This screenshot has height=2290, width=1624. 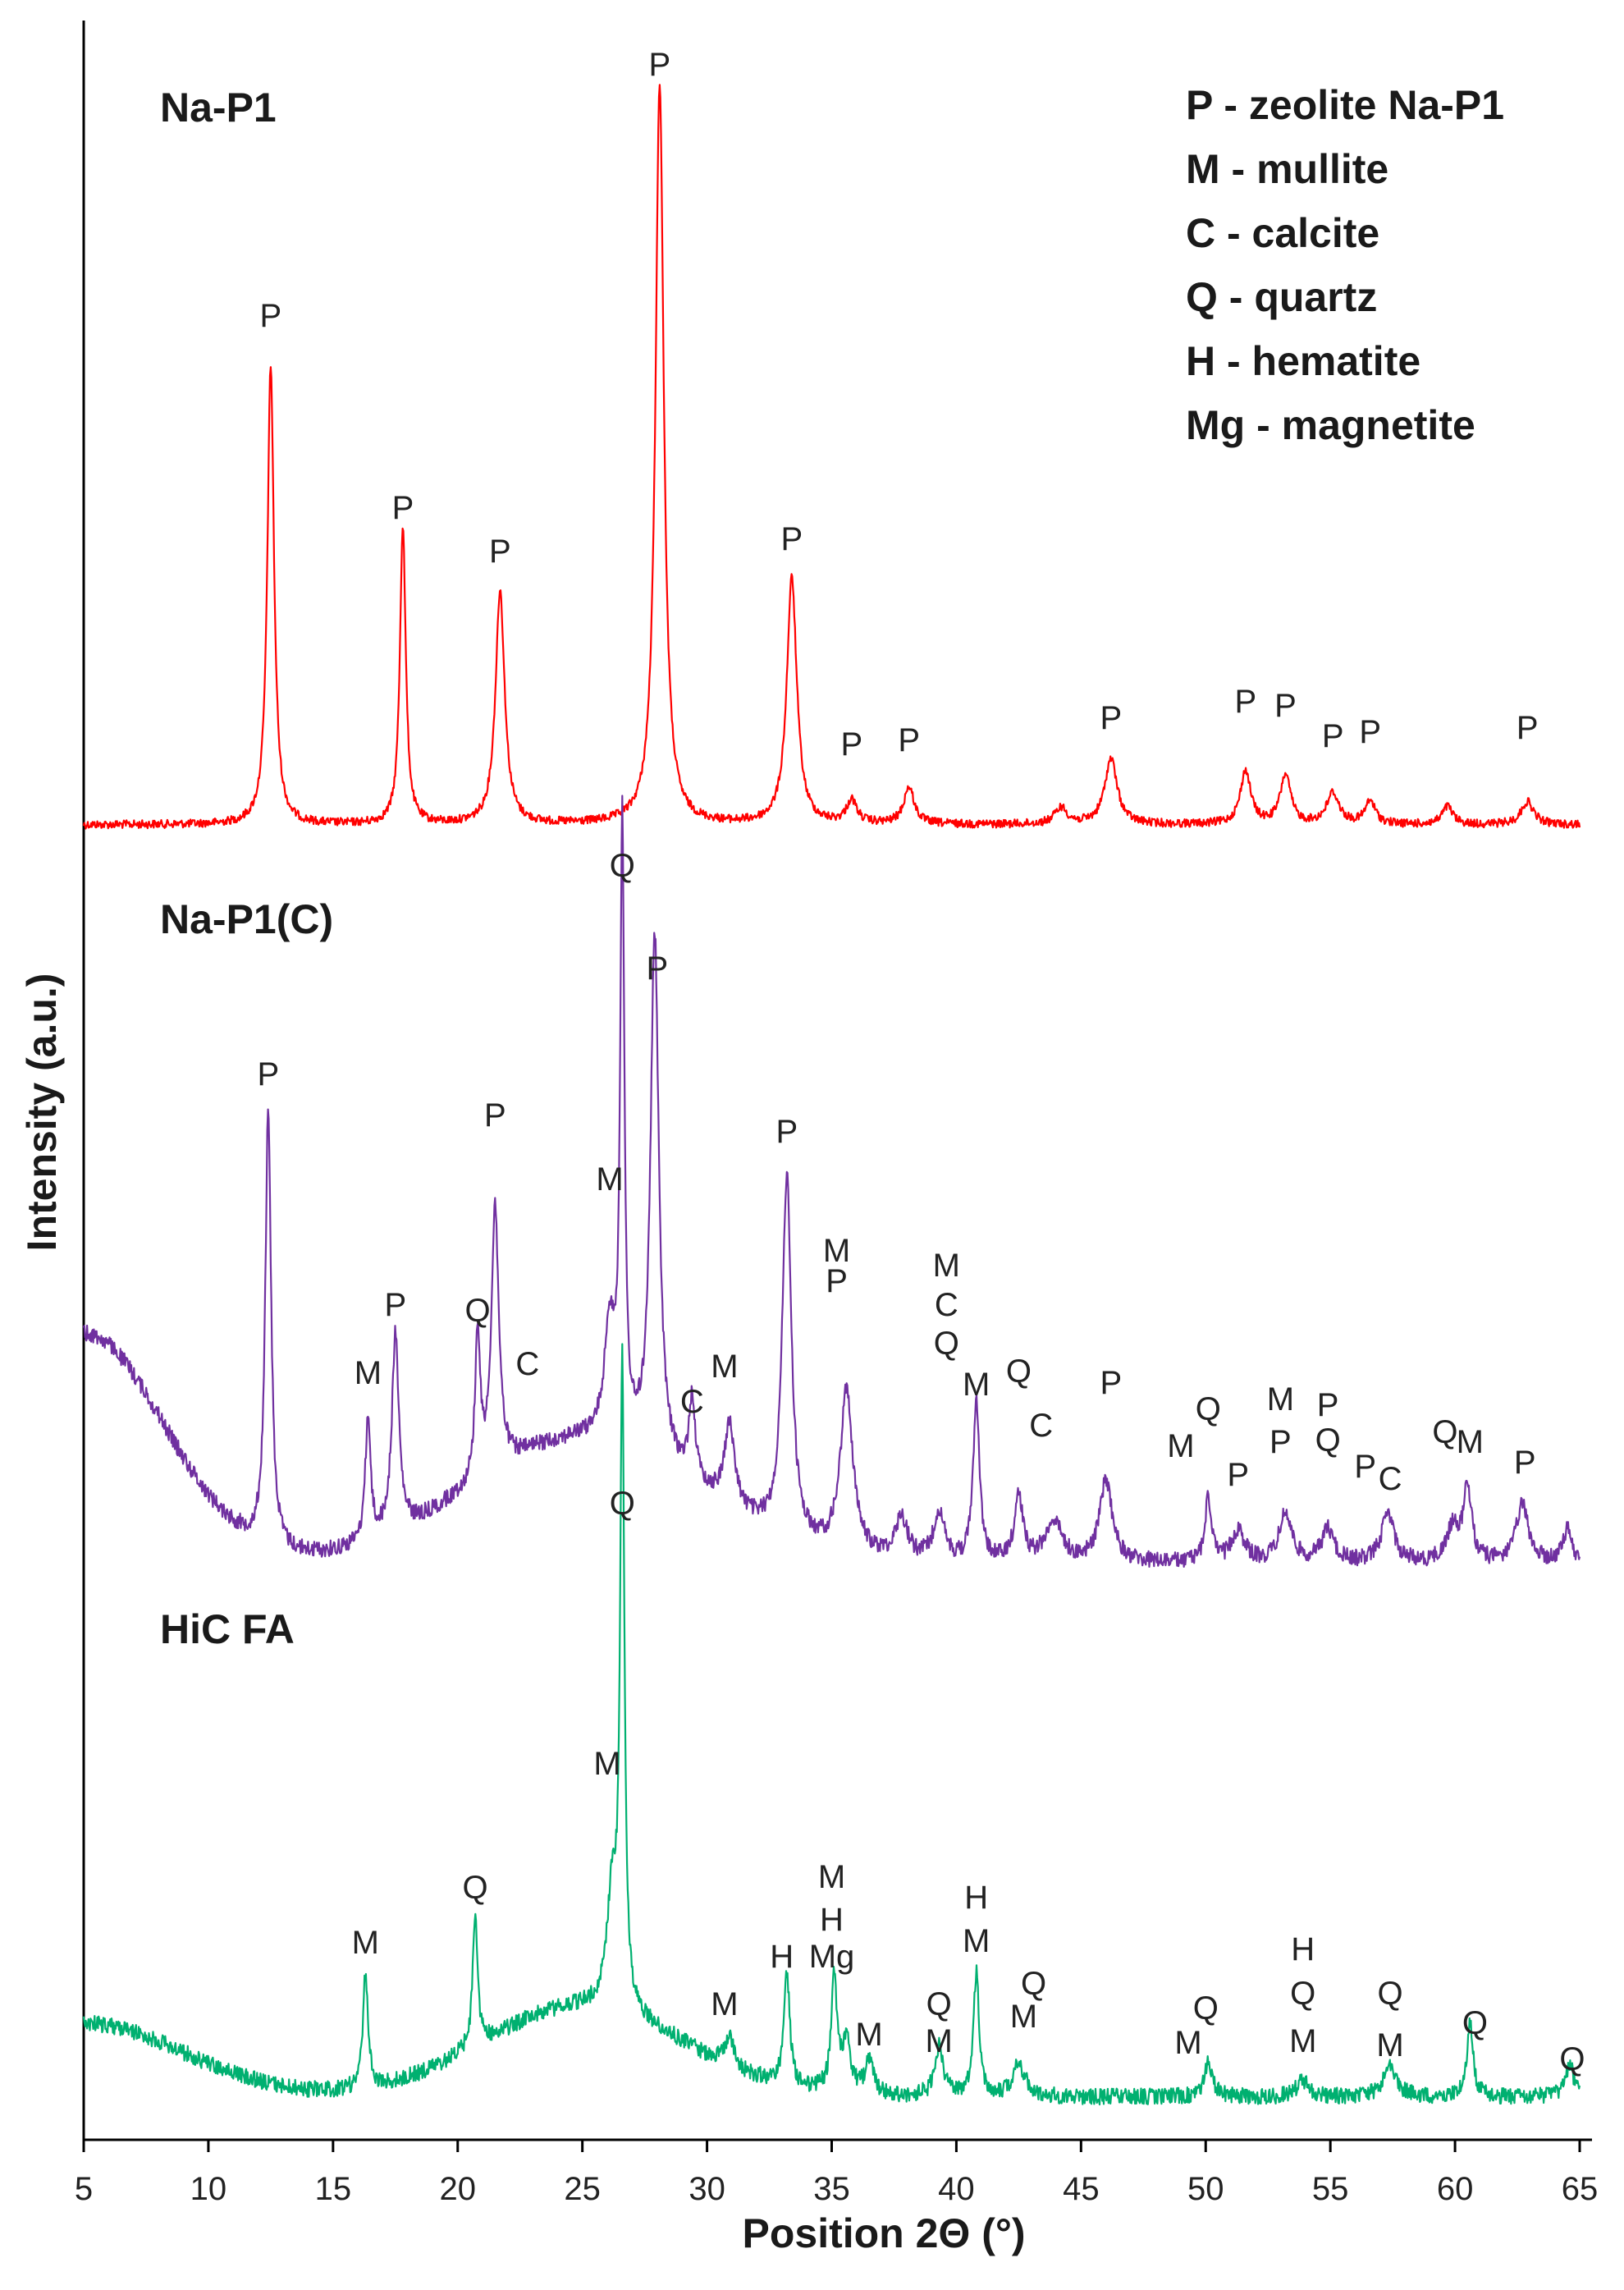 I want to click on legend-entry: M - mullite, so click(x=1287, y=169).